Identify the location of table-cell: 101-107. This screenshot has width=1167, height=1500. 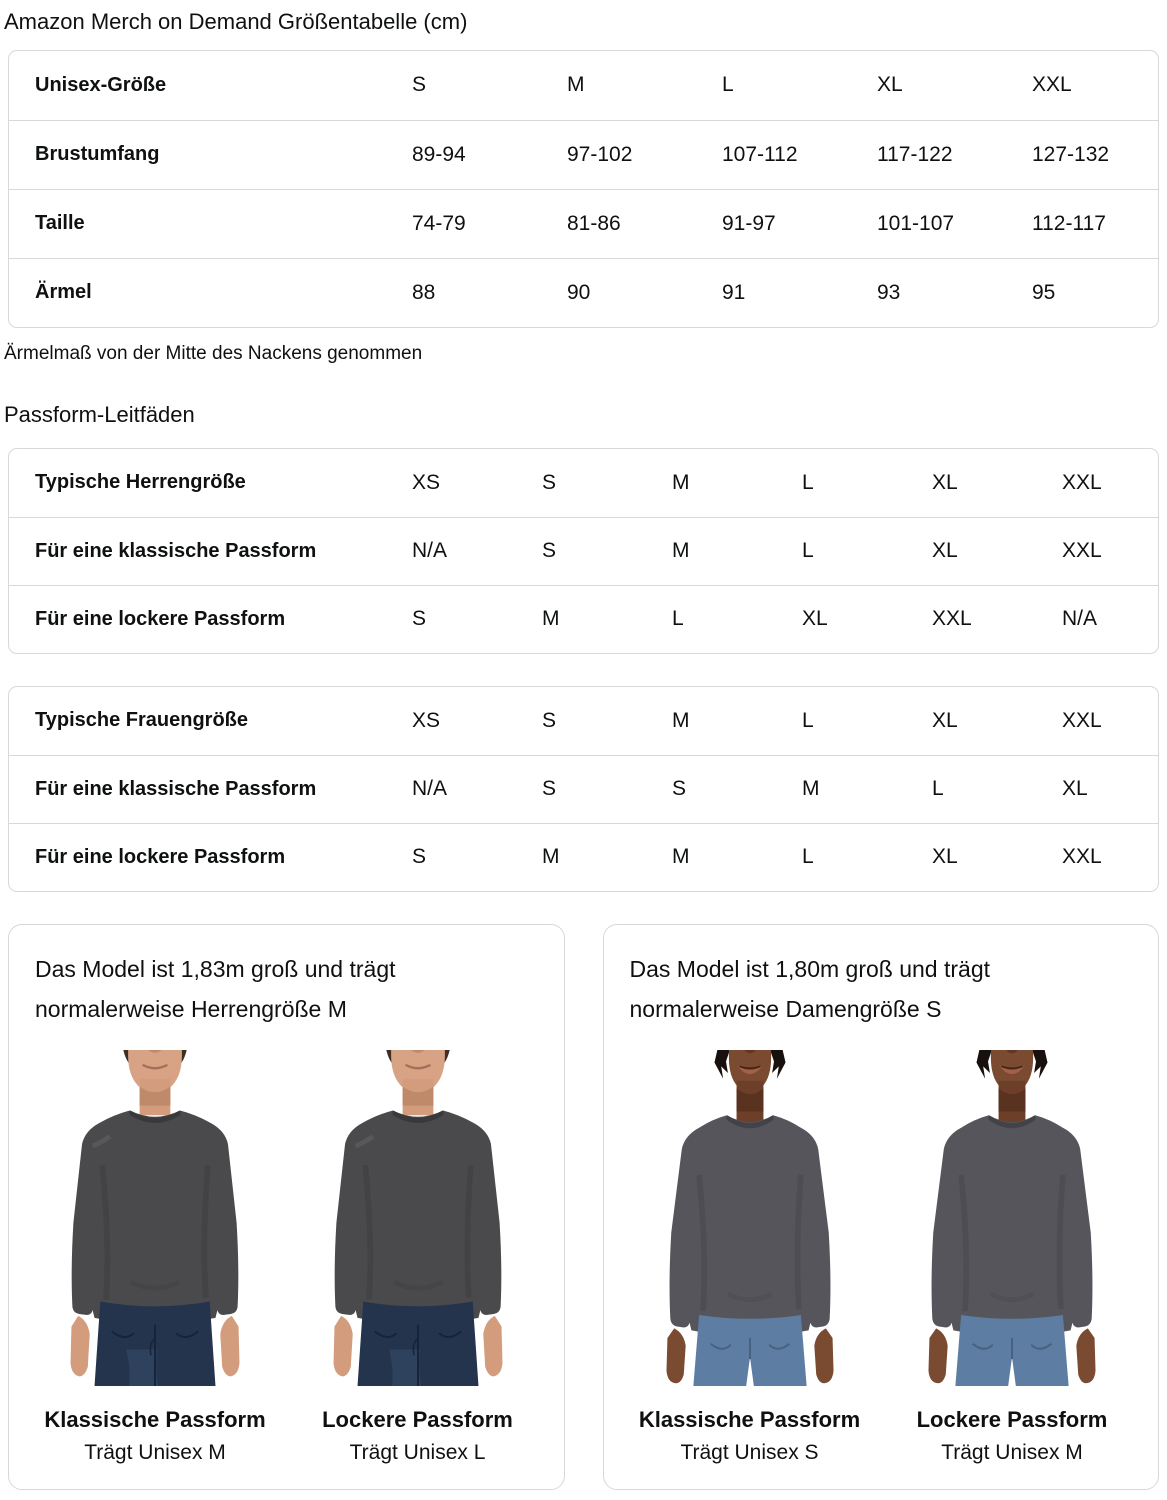
(916, 223).